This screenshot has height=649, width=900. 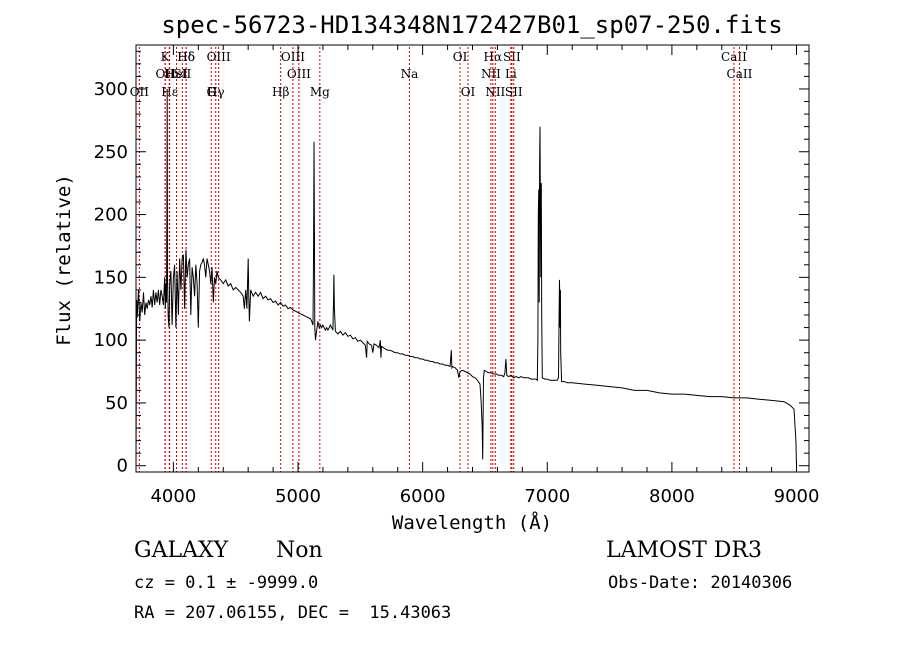 What do you see at coordinates (122, 466) in the screenshot?
I see `y-tick-label: 0` at bounding box center [122, 466].